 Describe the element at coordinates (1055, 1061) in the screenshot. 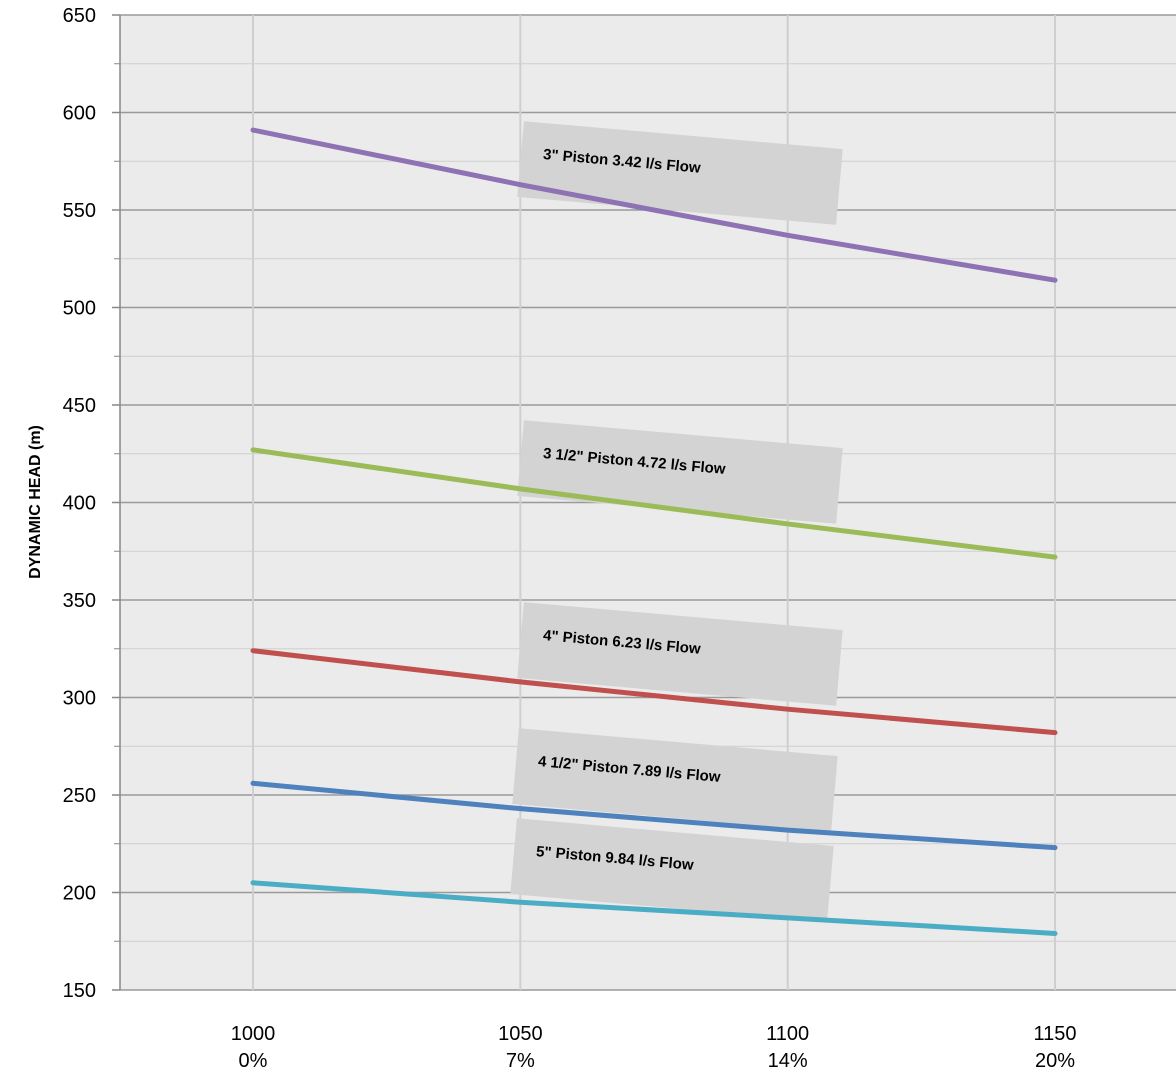

I see `x-tick-percent-label: 20%` at that location.